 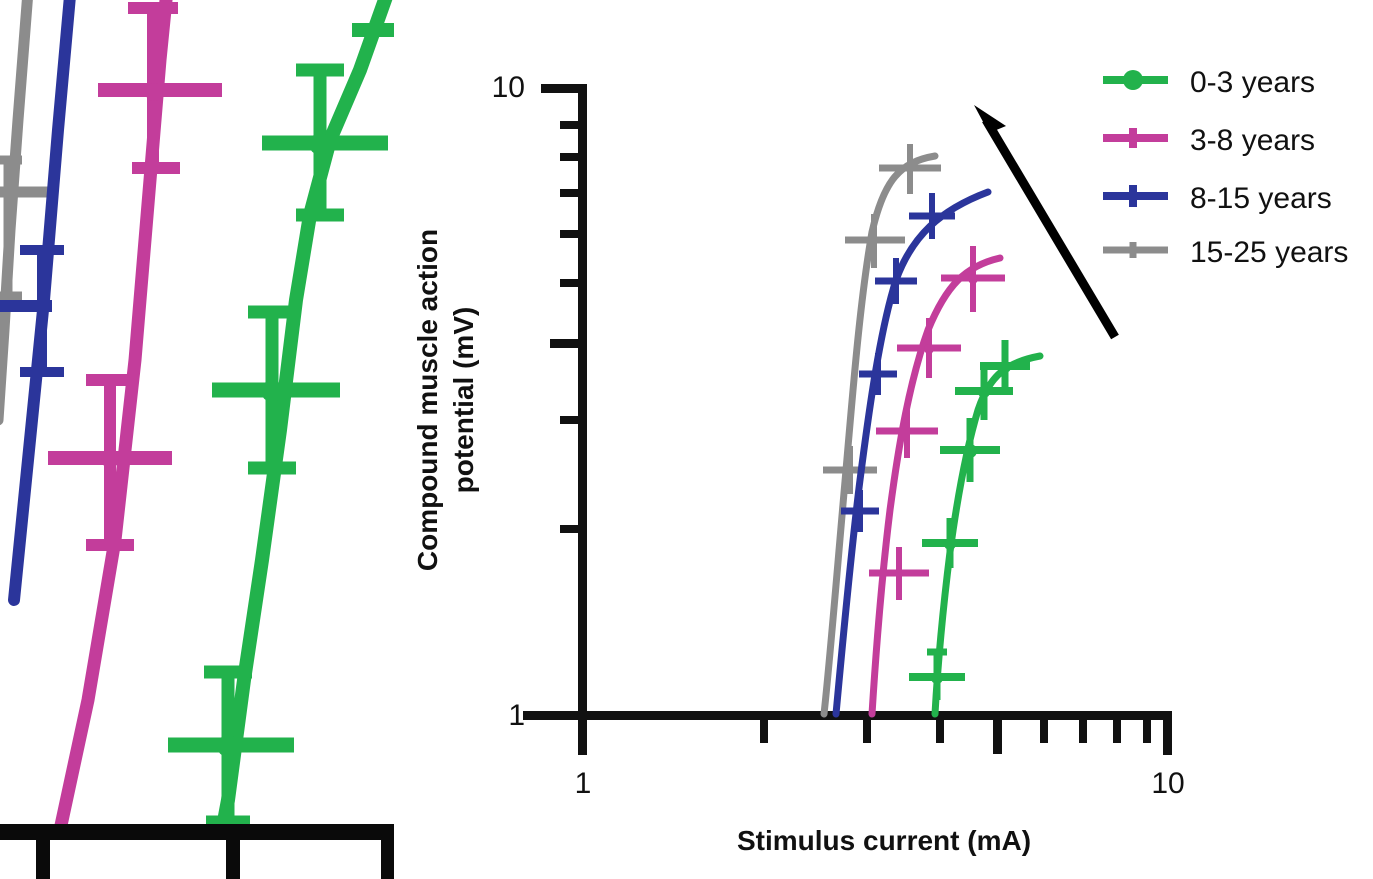 I want to click on y-axis-title-line2: potential (mV), so click(x=463, y=400).